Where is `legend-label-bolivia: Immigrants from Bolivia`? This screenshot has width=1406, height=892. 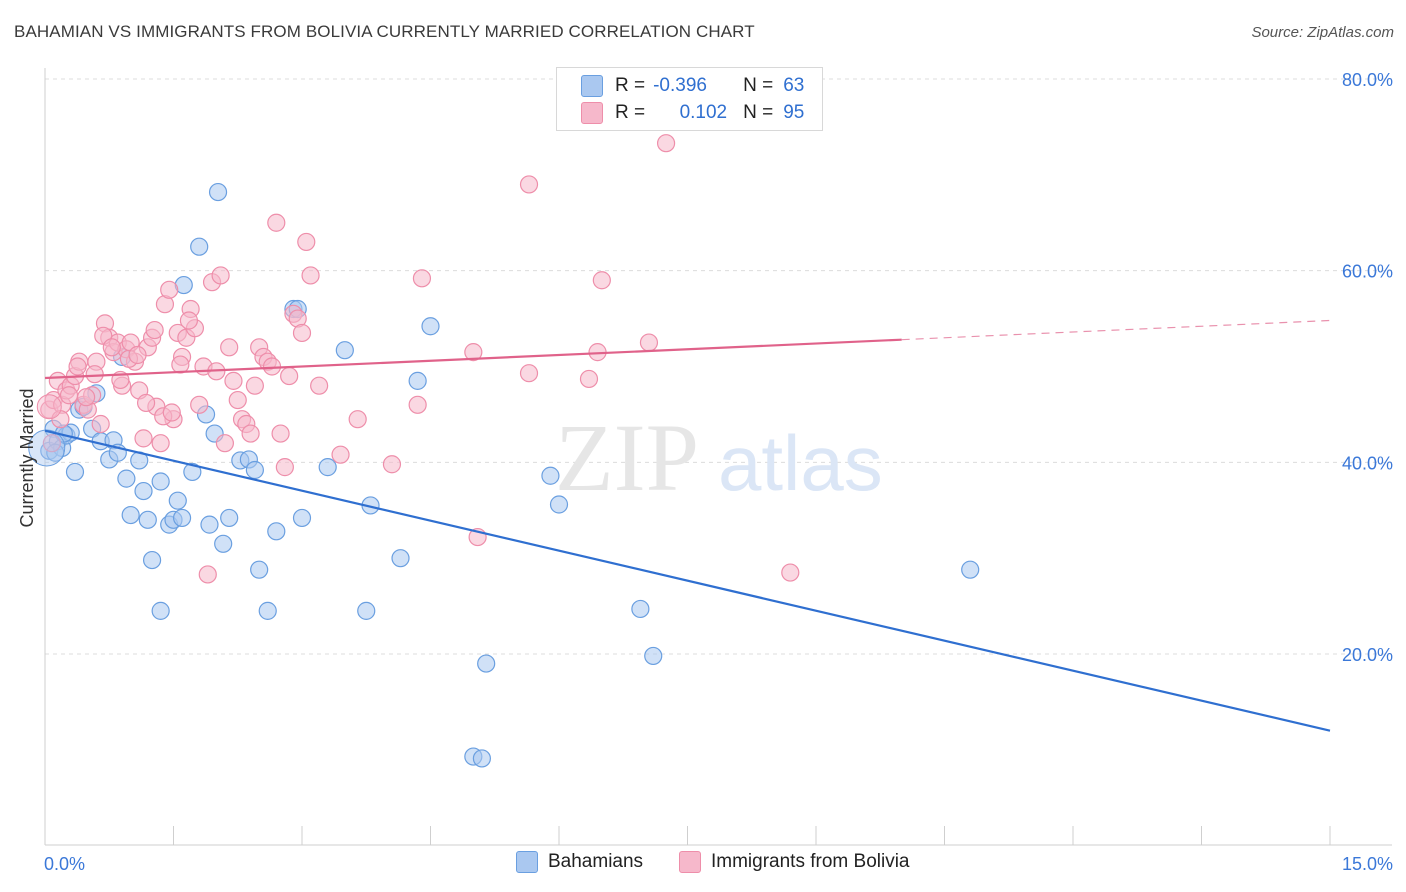 legend-label-bolivia: Immigrants from Bolivia is located at coordinates (810, 861).